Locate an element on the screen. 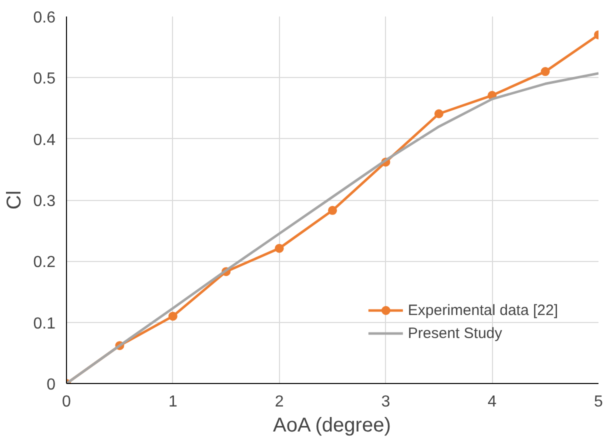 Image resolution: width=606 pixels, height=439 pixels. x-axis-title: AoA (degree) is located at coordinates (332, 425).